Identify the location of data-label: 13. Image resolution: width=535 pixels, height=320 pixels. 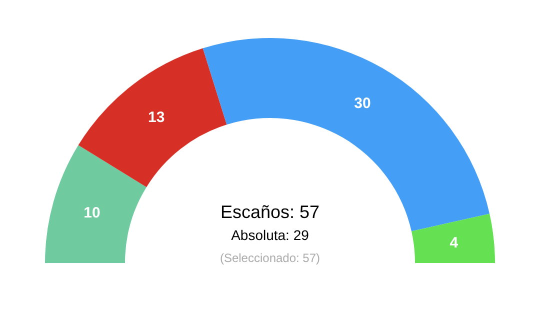
(156, 117).